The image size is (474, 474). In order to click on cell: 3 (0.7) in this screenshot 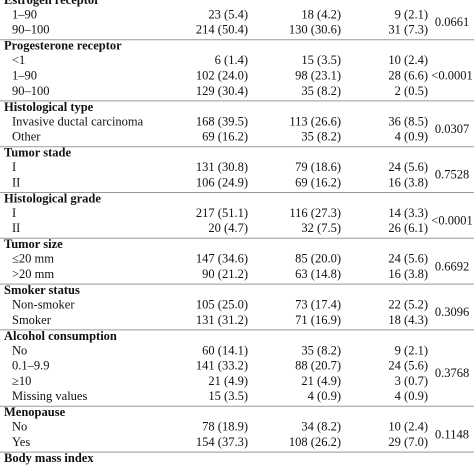, I will do `click(411, 381)`.